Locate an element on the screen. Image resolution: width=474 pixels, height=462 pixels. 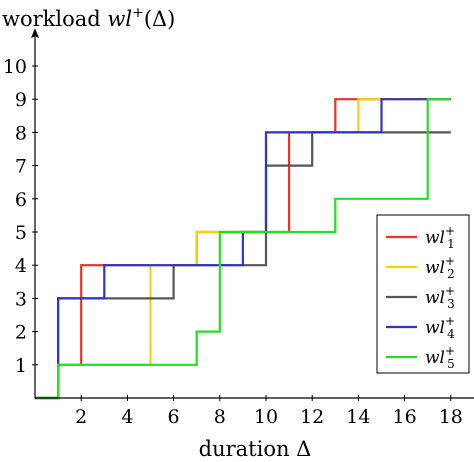
x-tick-label-12: 12 is located at coordinates (312, 417).